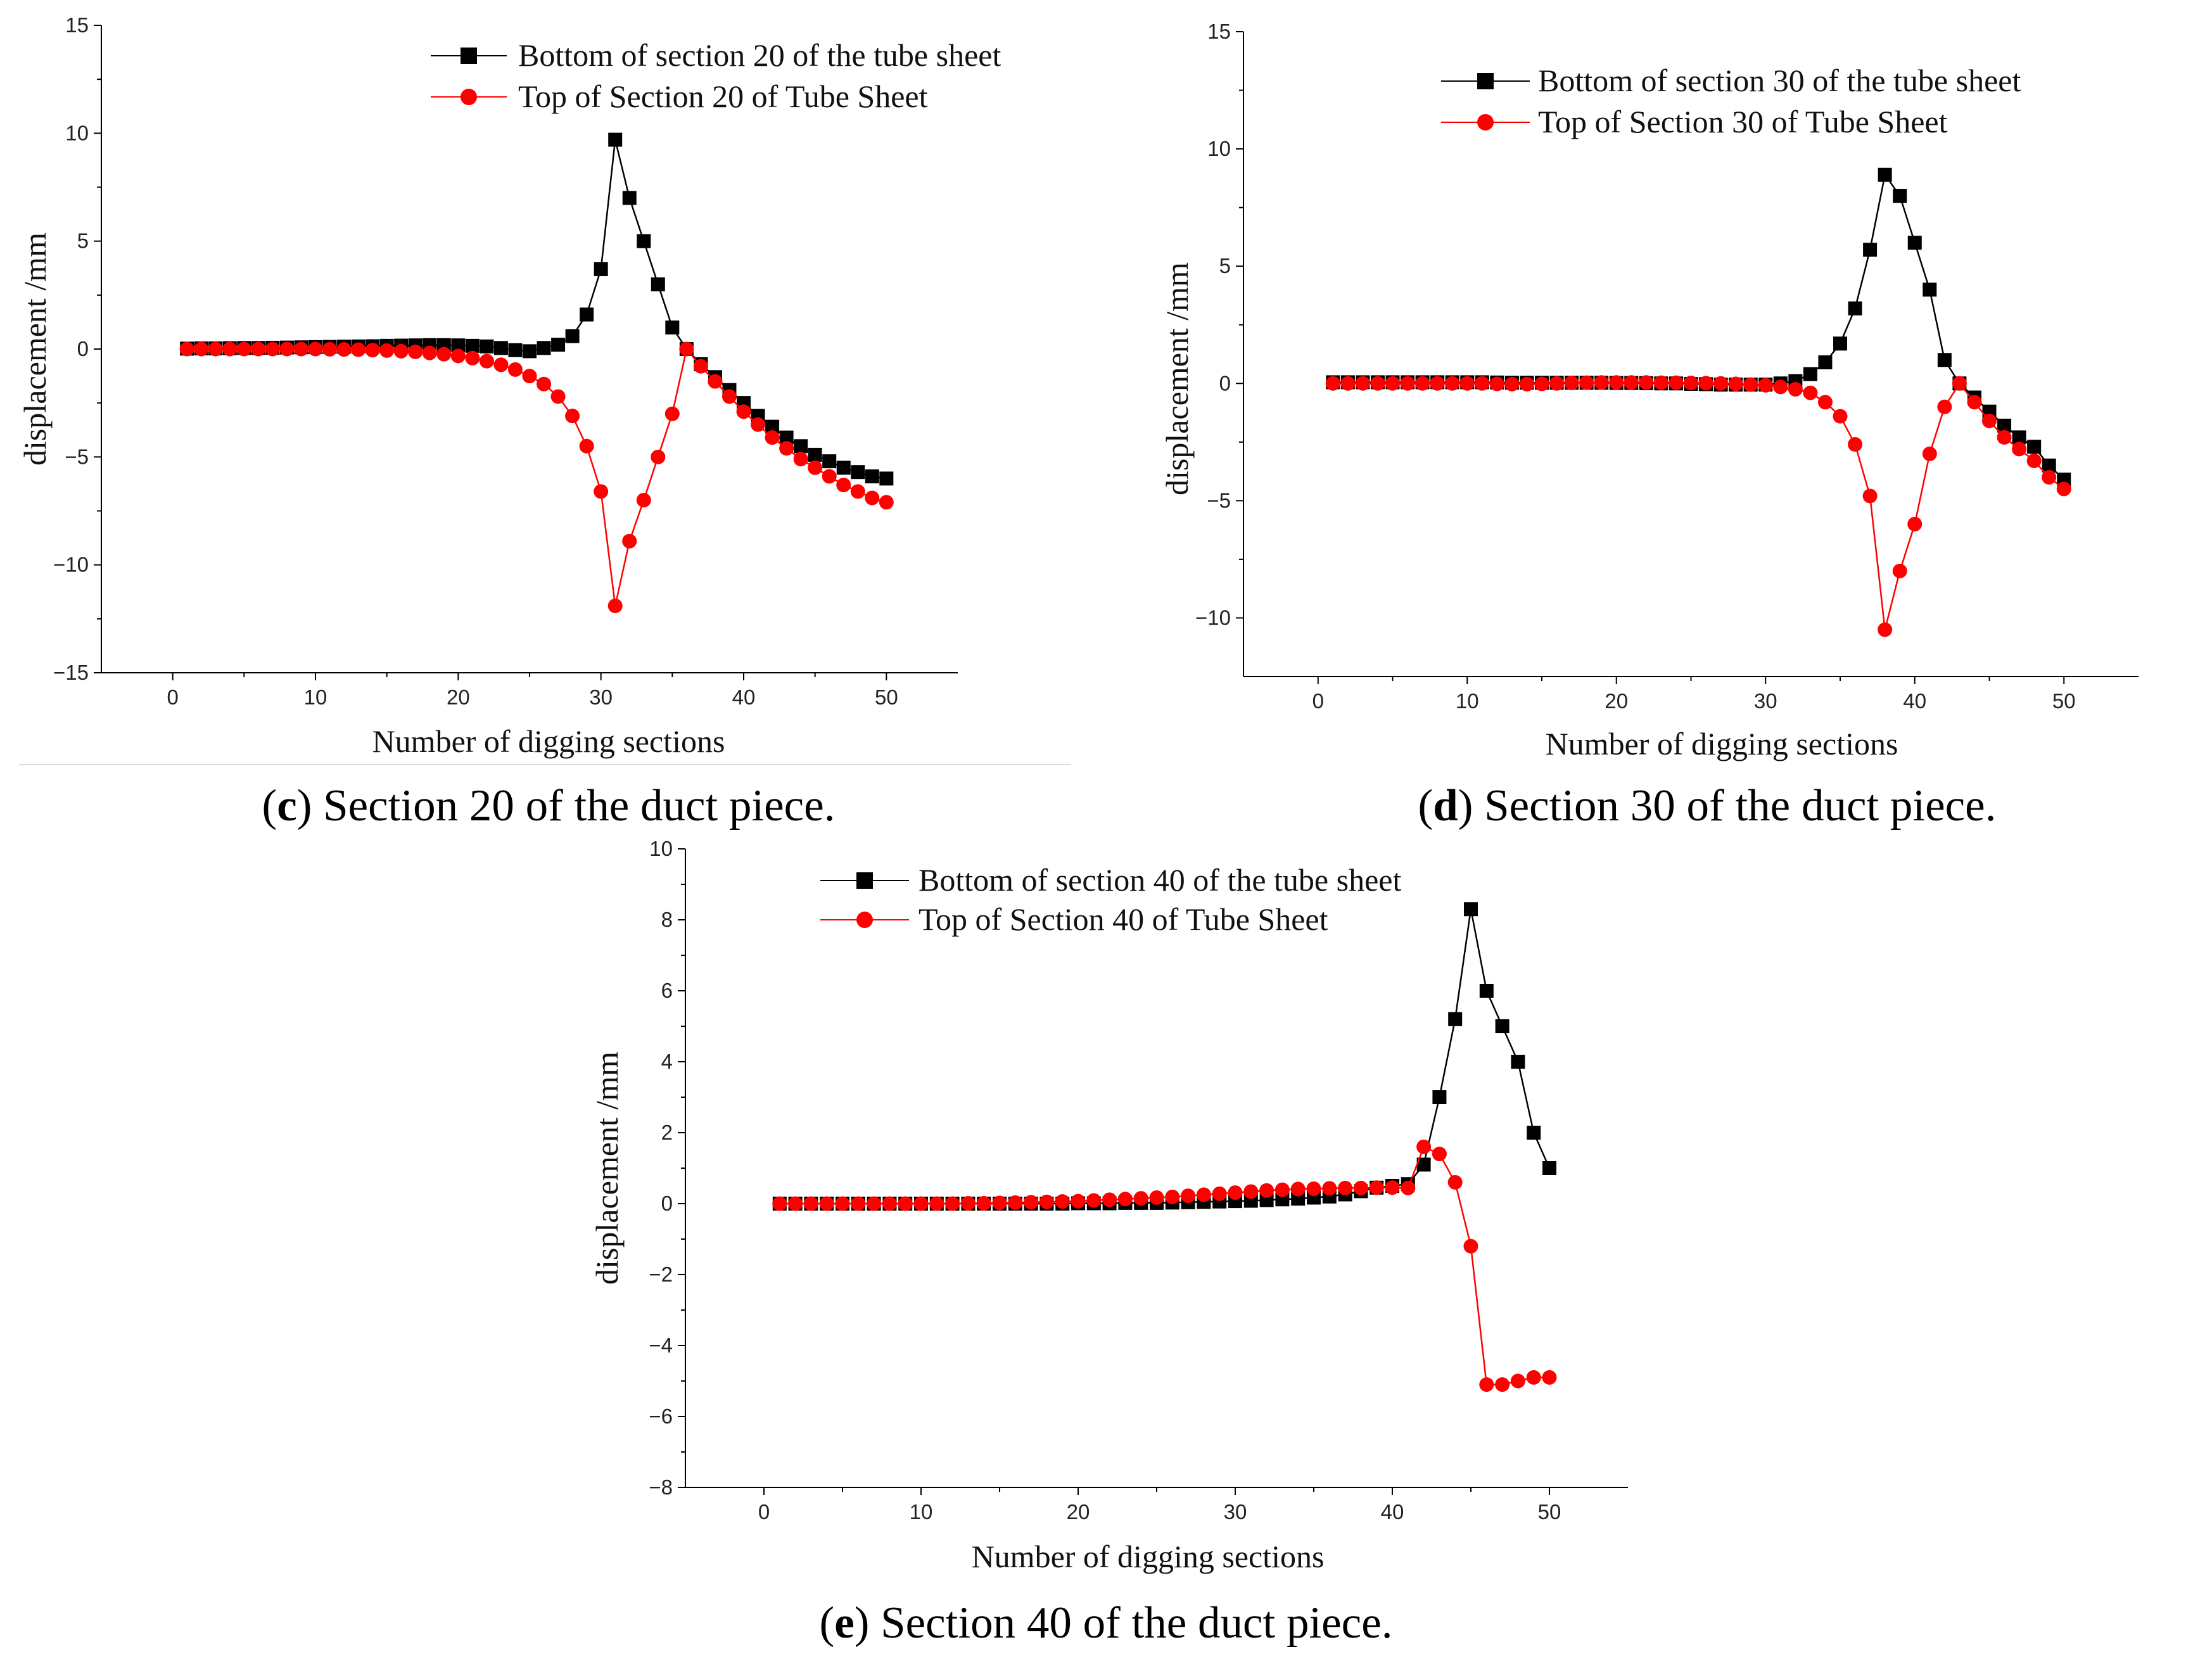  I want to click on caption-letter-d: d, so click(1445, 805).